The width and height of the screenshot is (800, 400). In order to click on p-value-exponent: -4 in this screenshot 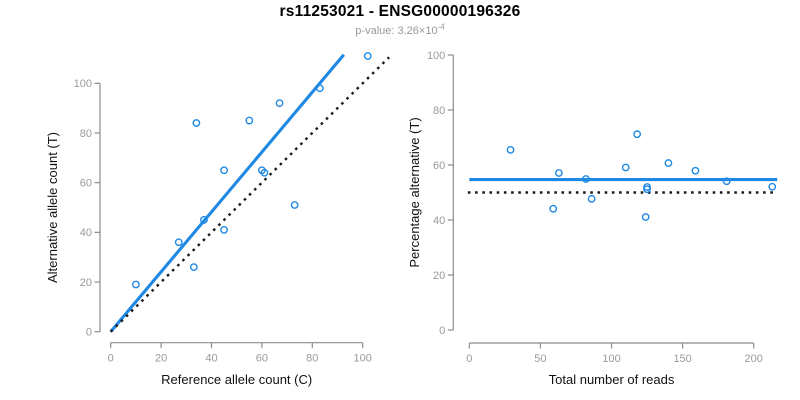, I will do `click(441, 27)`.